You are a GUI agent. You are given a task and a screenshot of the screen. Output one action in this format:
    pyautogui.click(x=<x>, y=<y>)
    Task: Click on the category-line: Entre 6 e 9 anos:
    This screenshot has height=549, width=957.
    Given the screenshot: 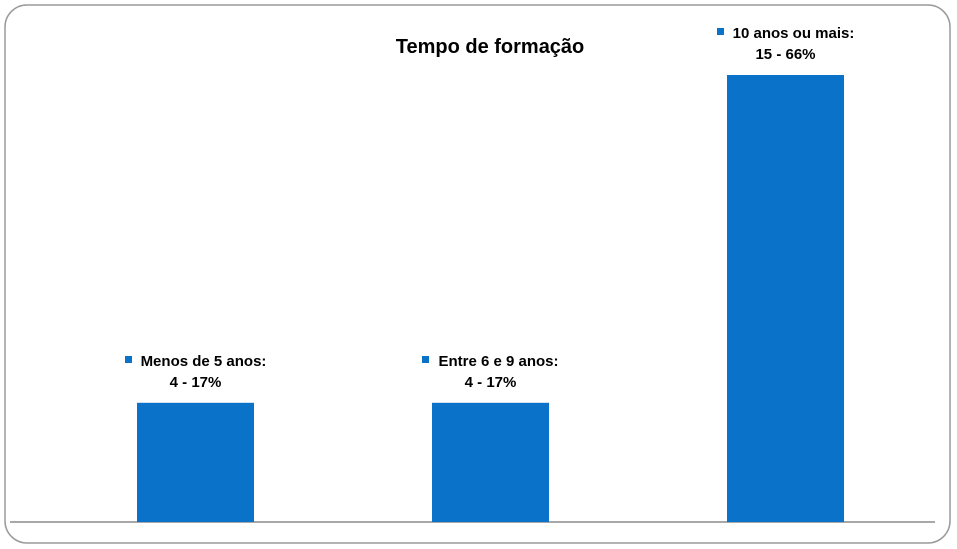 What is the action you would take?
    pyautogui.click(x=491, y=361)
    